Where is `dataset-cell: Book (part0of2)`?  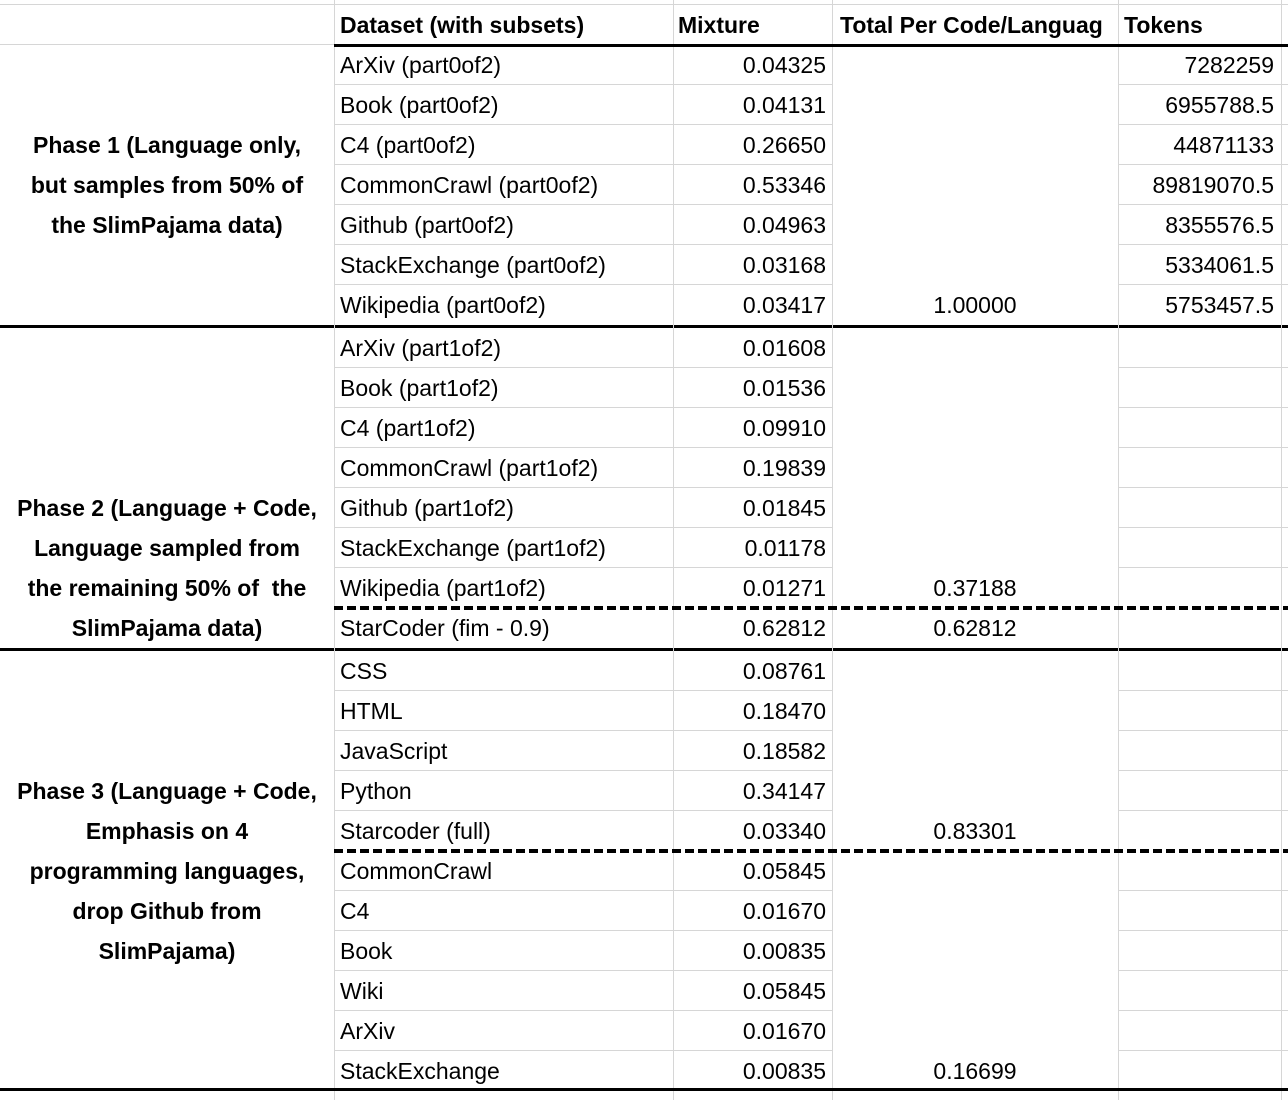 dataset-cell: Book (part0of2) is located at coordinates (503, 105).